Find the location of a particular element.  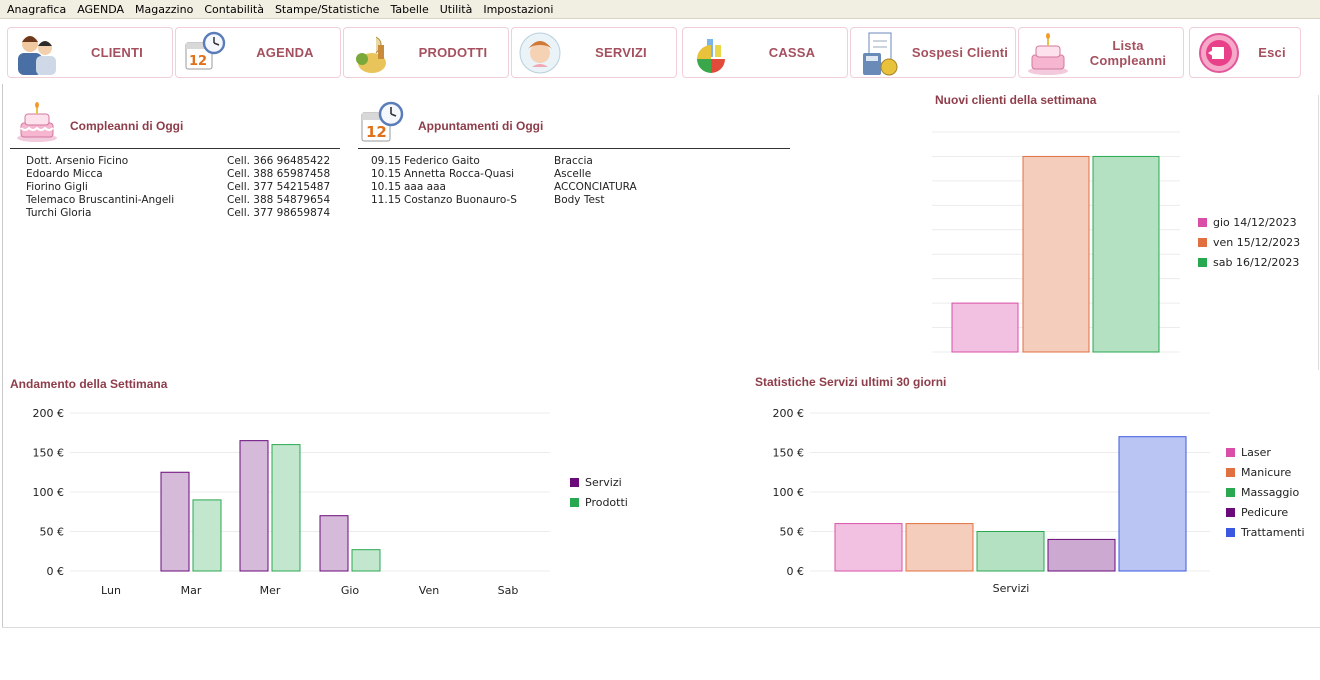

legend-label: gio 14/12/2023 is located at coordinates (1255, 222).